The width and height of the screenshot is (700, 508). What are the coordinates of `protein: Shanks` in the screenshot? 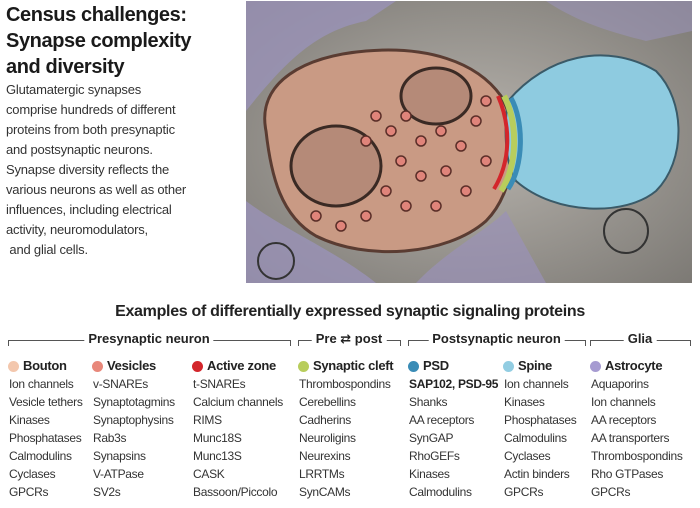 It's located at (428, 402).